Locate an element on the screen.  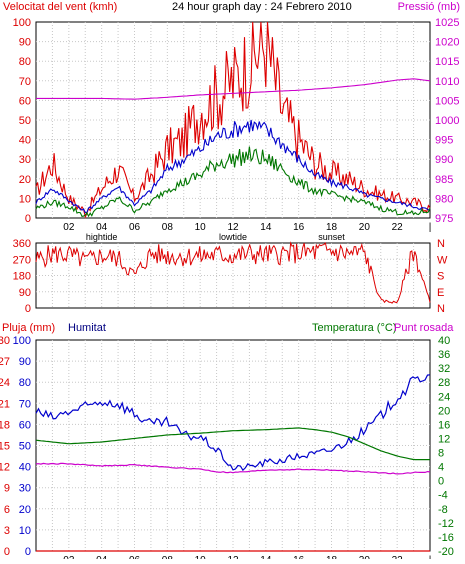
climate-x-tick-label: 08 is located at coordinates (168, 557).